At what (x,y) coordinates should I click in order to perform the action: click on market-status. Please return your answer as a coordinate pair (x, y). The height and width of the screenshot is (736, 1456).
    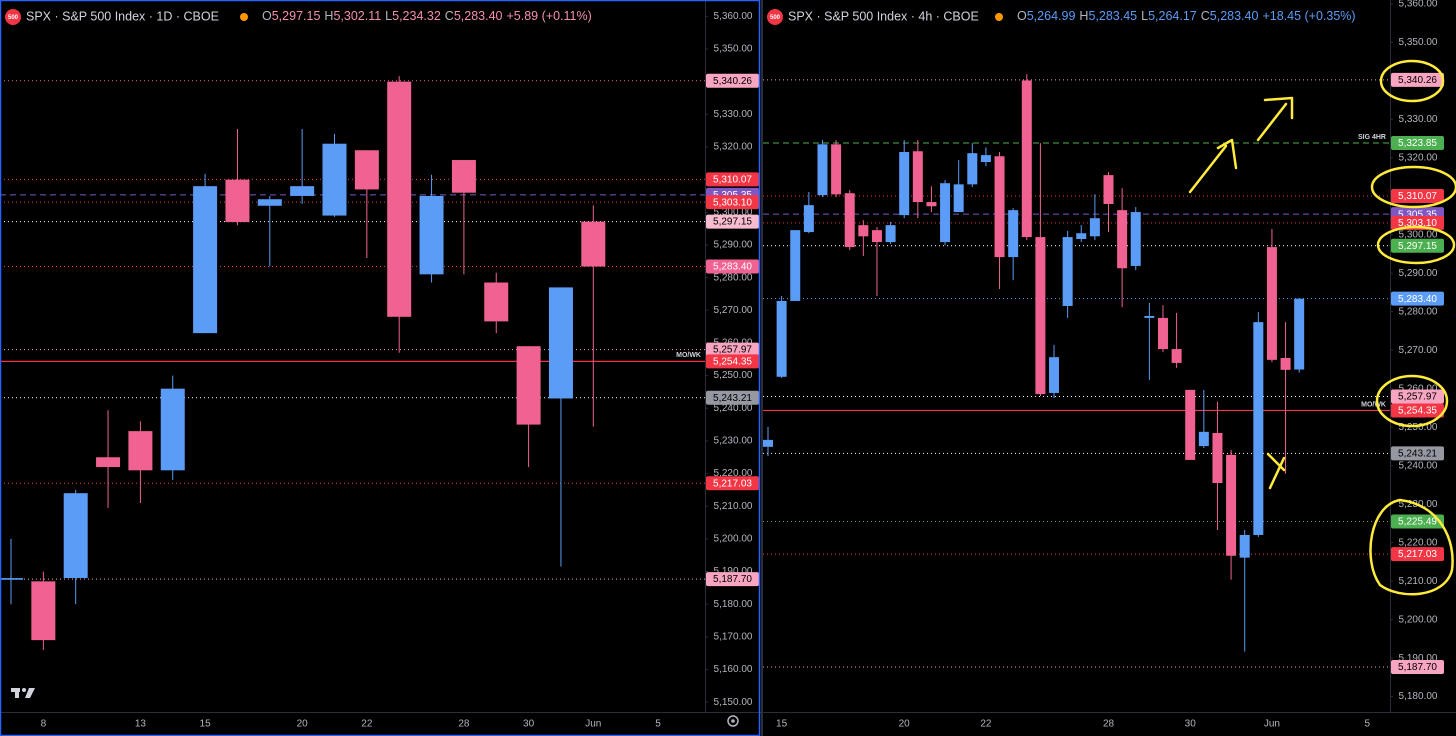
    Looking at the image, I should click on (244, 17).